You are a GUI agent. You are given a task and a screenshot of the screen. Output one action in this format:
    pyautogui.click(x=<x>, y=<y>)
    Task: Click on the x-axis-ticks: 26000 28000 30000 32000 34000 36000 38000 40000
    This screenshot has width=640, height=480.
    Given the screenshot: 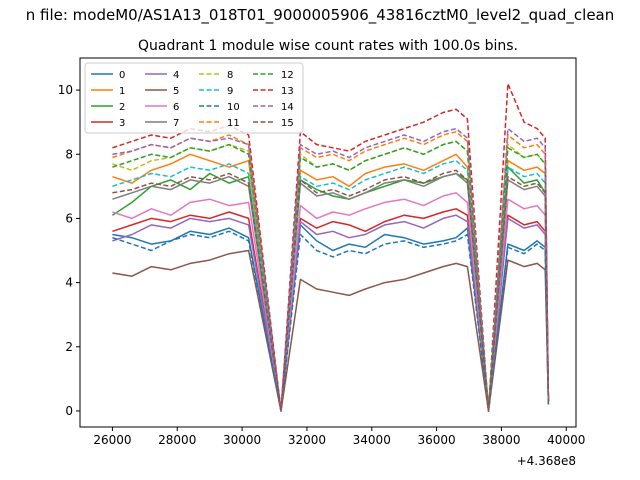 What is the action you would take?
    pyautogui.click(x=339, y=437)
    